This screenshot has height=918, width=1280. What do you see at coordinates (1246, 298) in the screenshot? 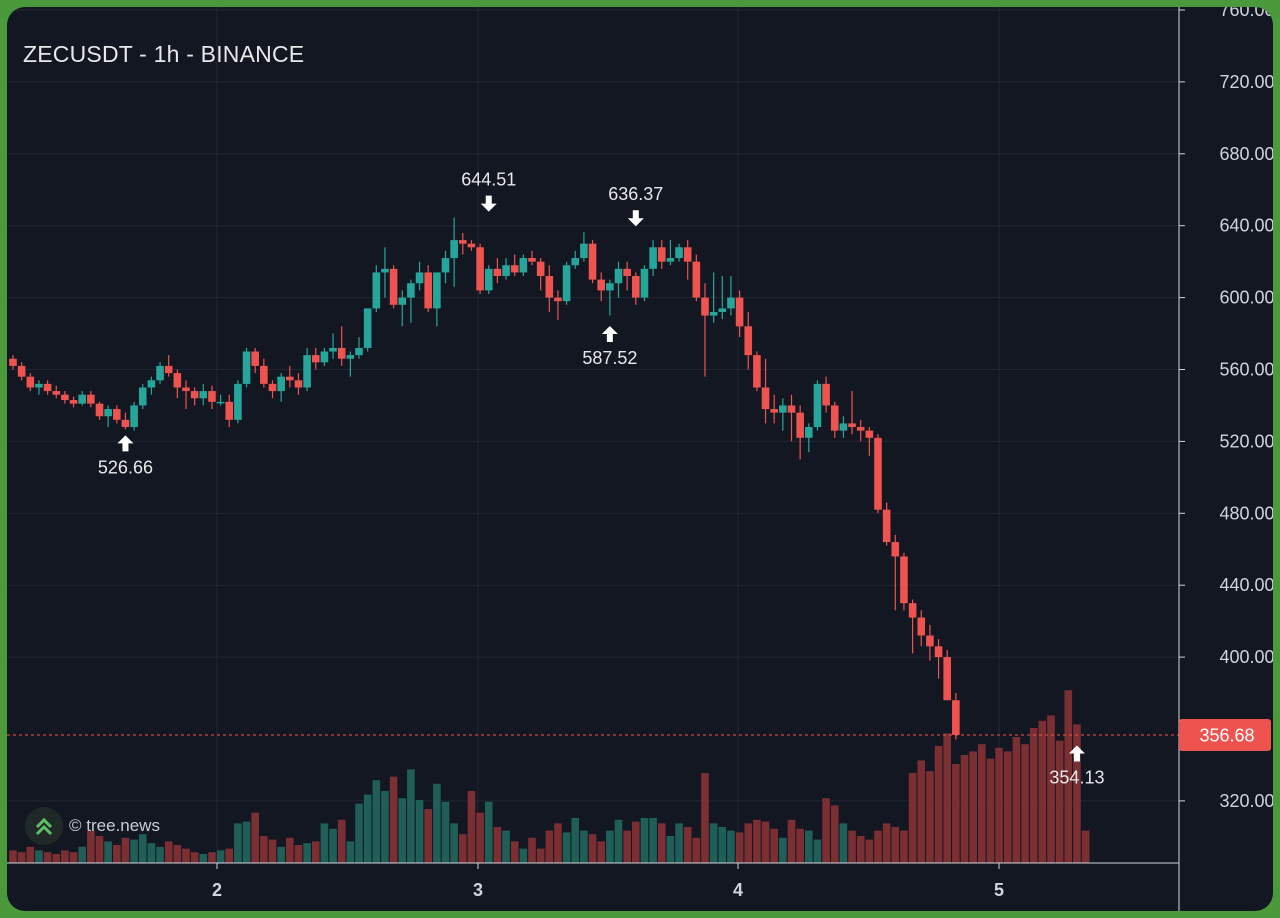
I see `y-tick-label: 600.00` at bounding box center [1246, 298].